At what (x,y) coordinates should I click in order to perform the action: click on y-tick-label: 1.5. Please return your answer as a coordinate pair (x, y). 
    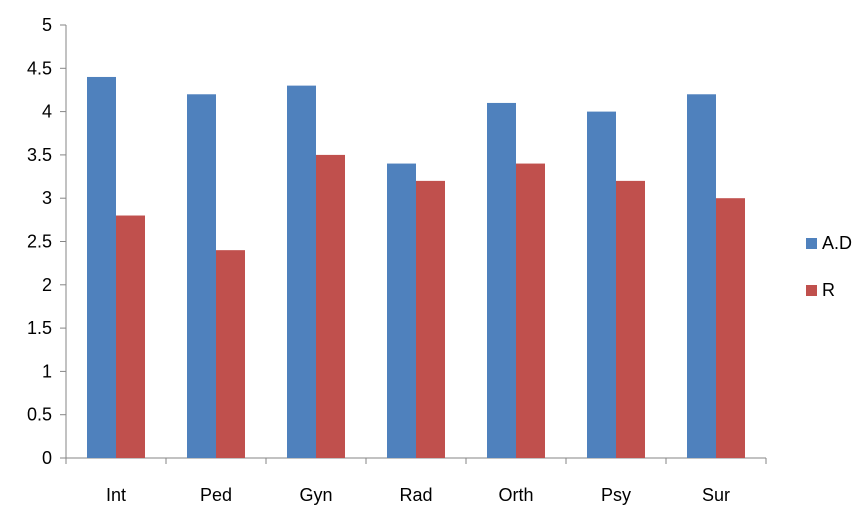
    Looking at the image, I should click on (39, 328).